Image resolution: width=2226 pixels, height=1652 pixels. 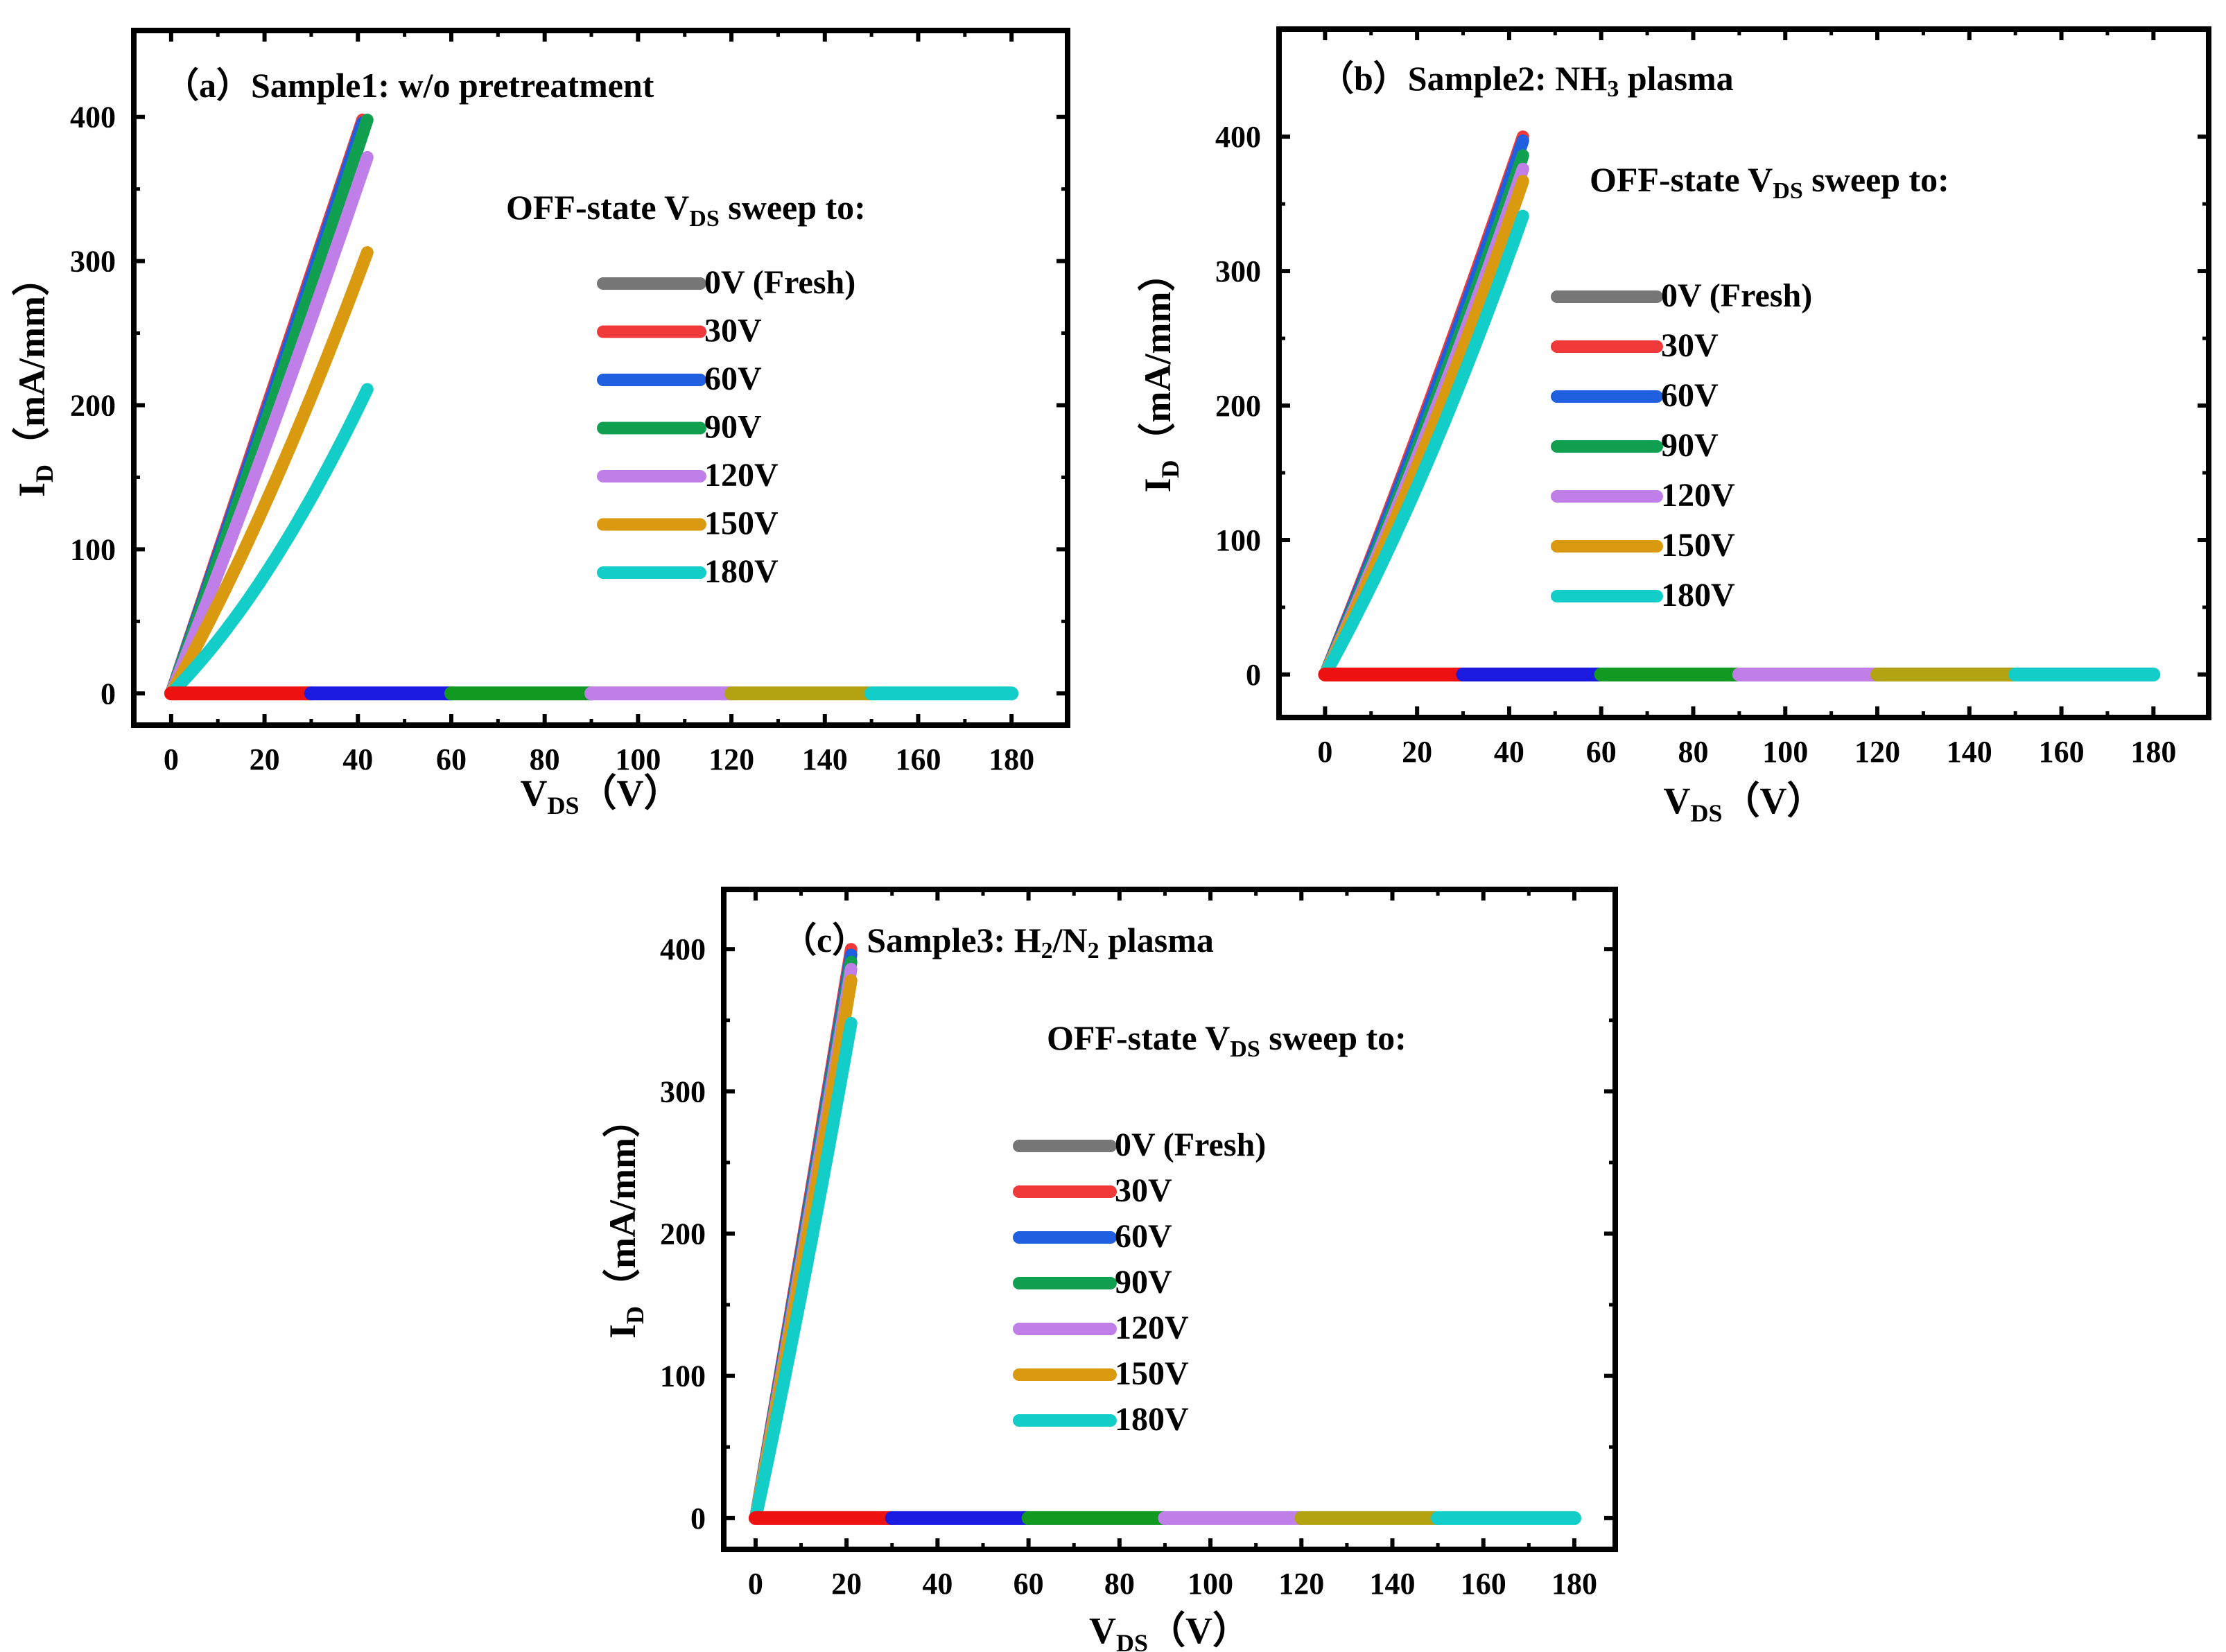 I want to click on panel-title: （a）Sample1: w/o pretreatment, so click(x=409, y=85).